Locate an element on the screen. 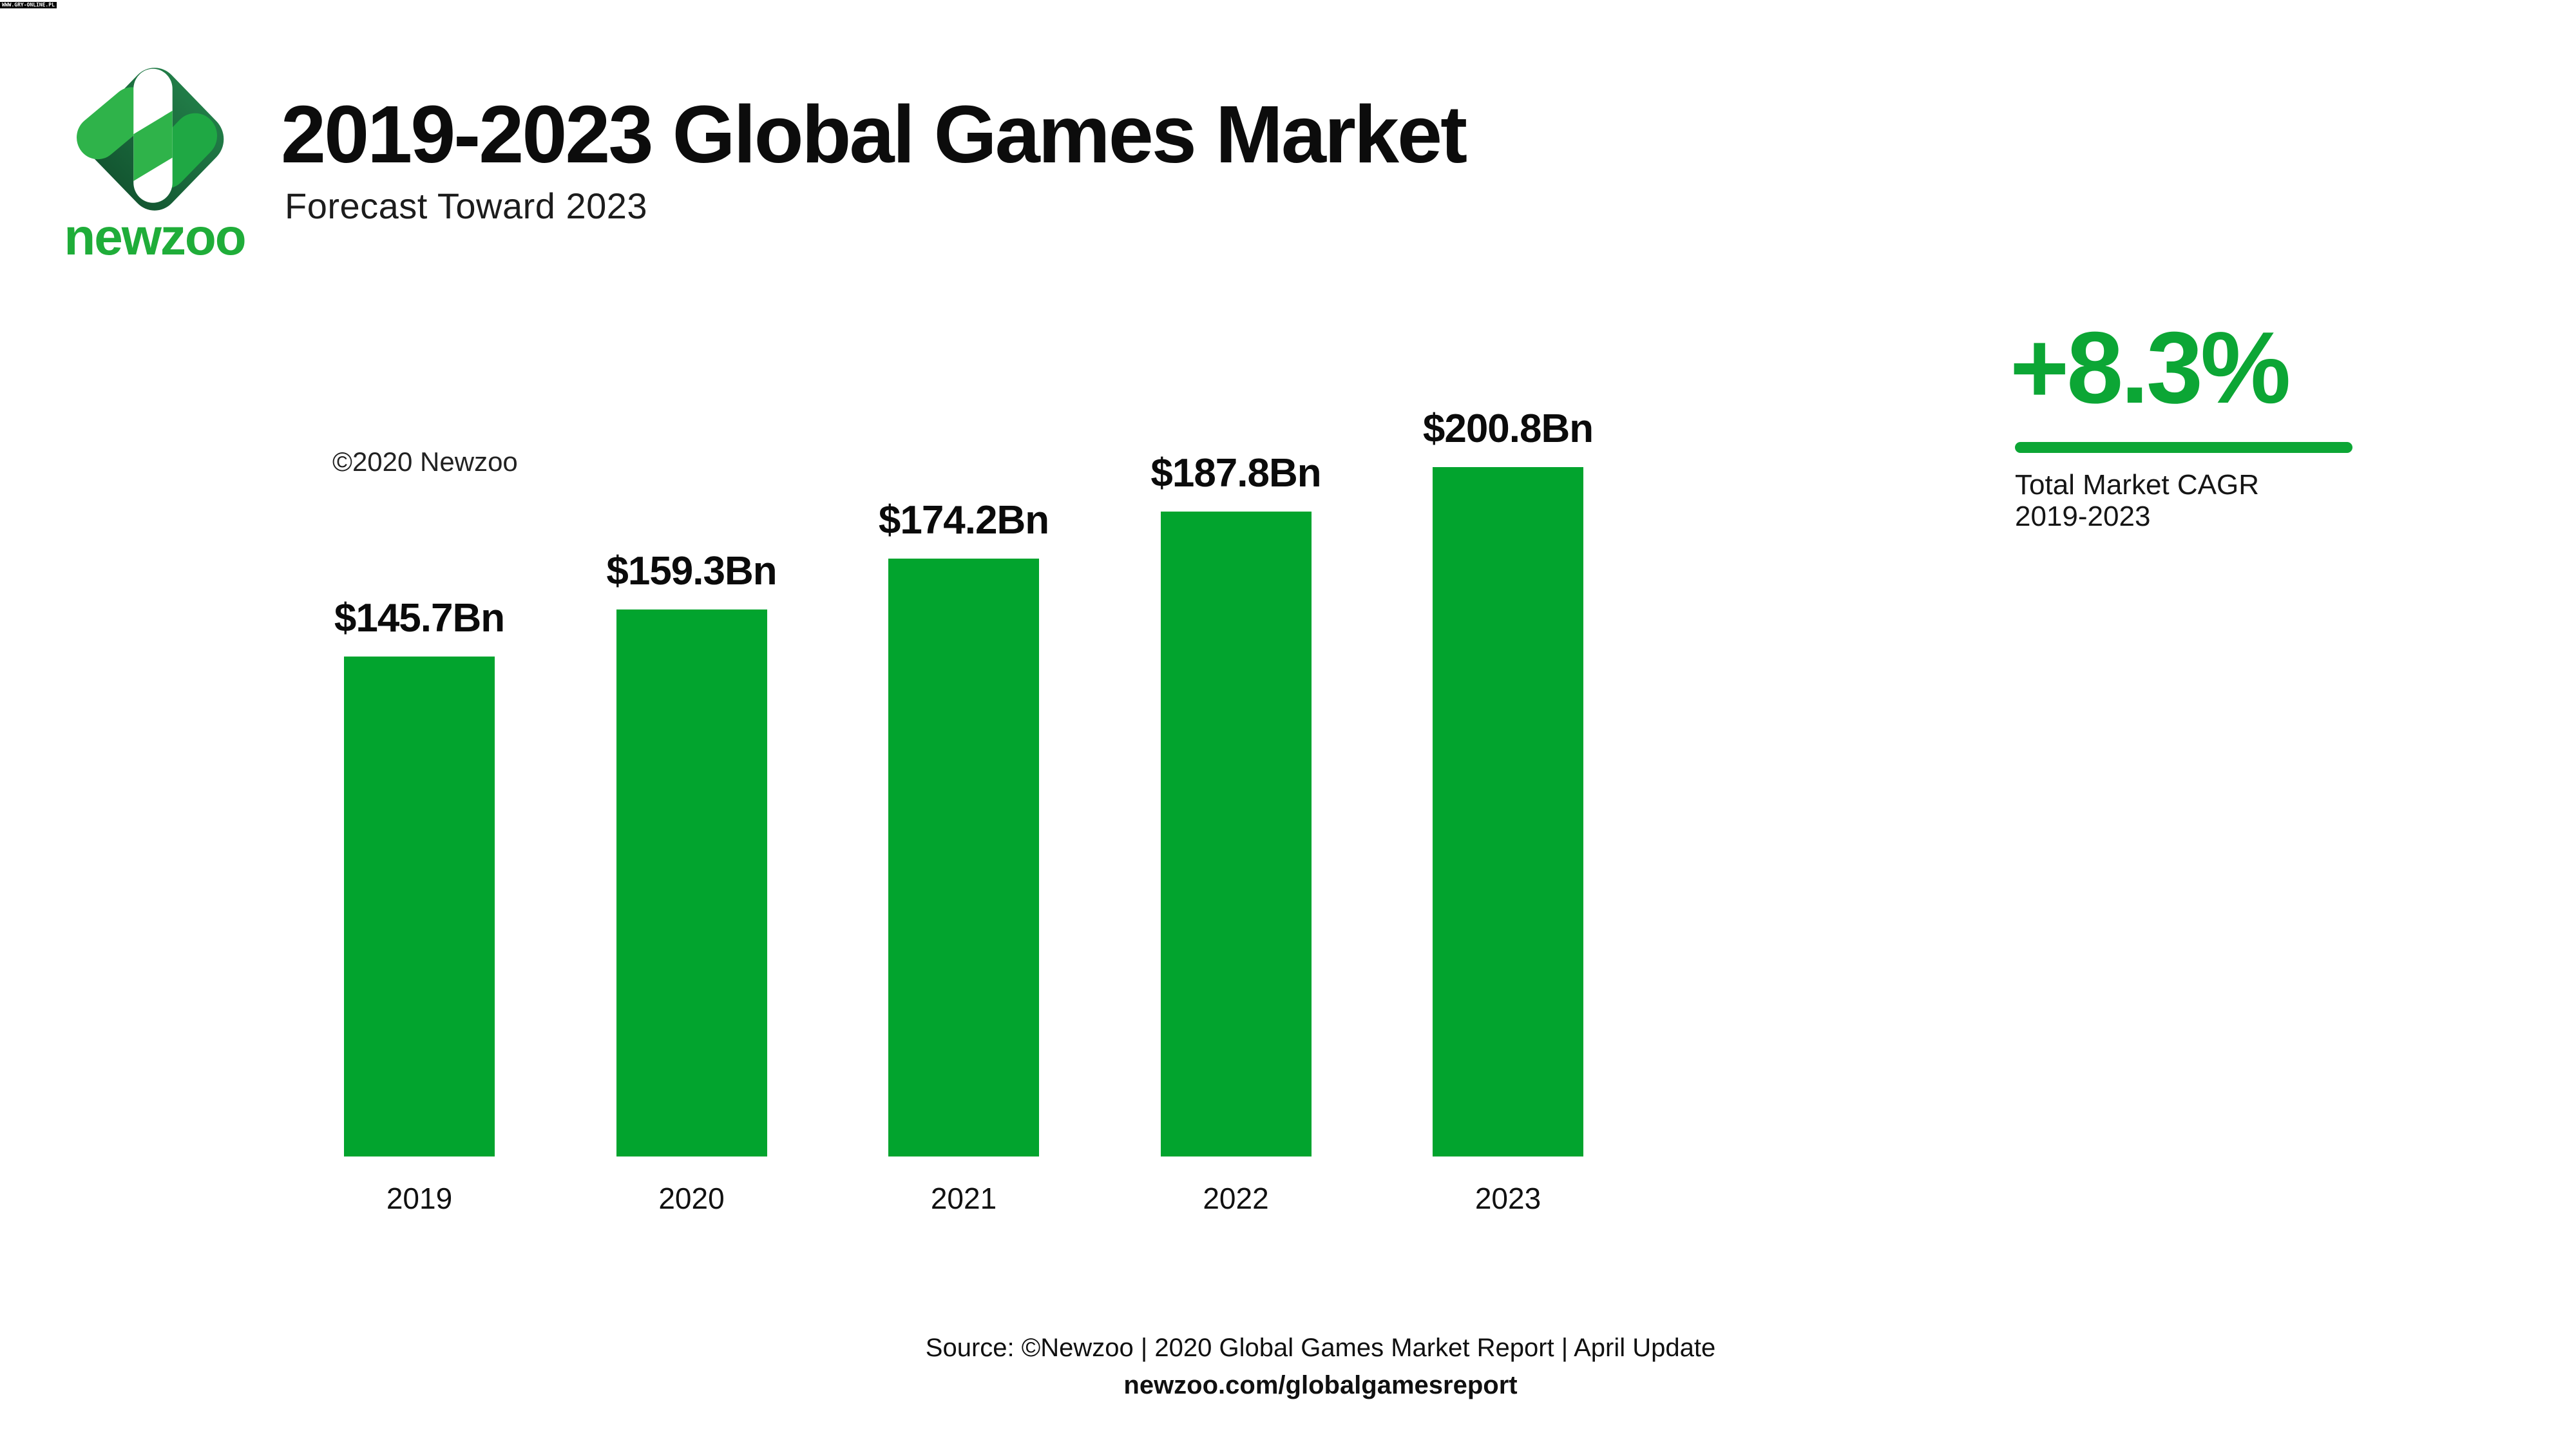 The width and height of the screenshot is (2576, 1449). cagr-label-line2: 2019-2023 is located at coordinates (2083, 516).